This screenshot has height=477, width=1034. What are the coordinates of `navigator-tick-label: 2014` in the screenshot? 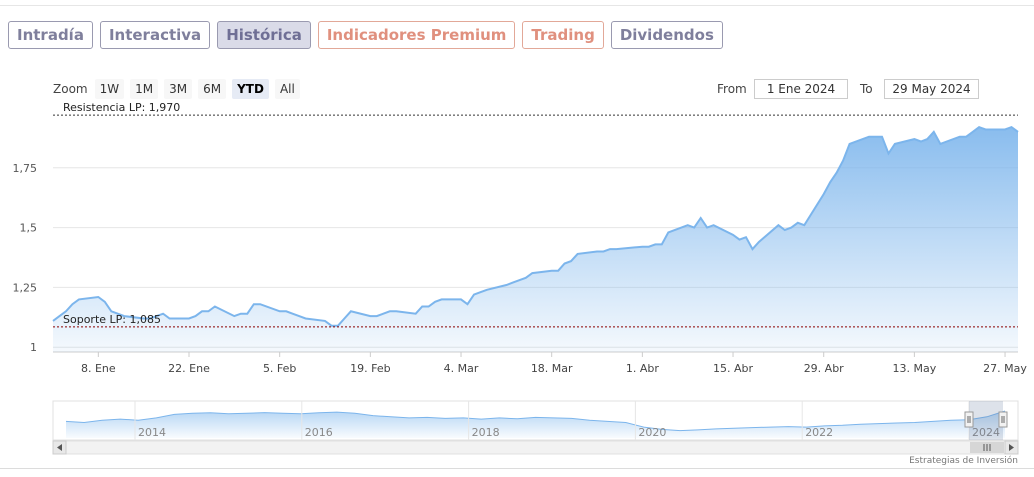 It's located at (152, 432).